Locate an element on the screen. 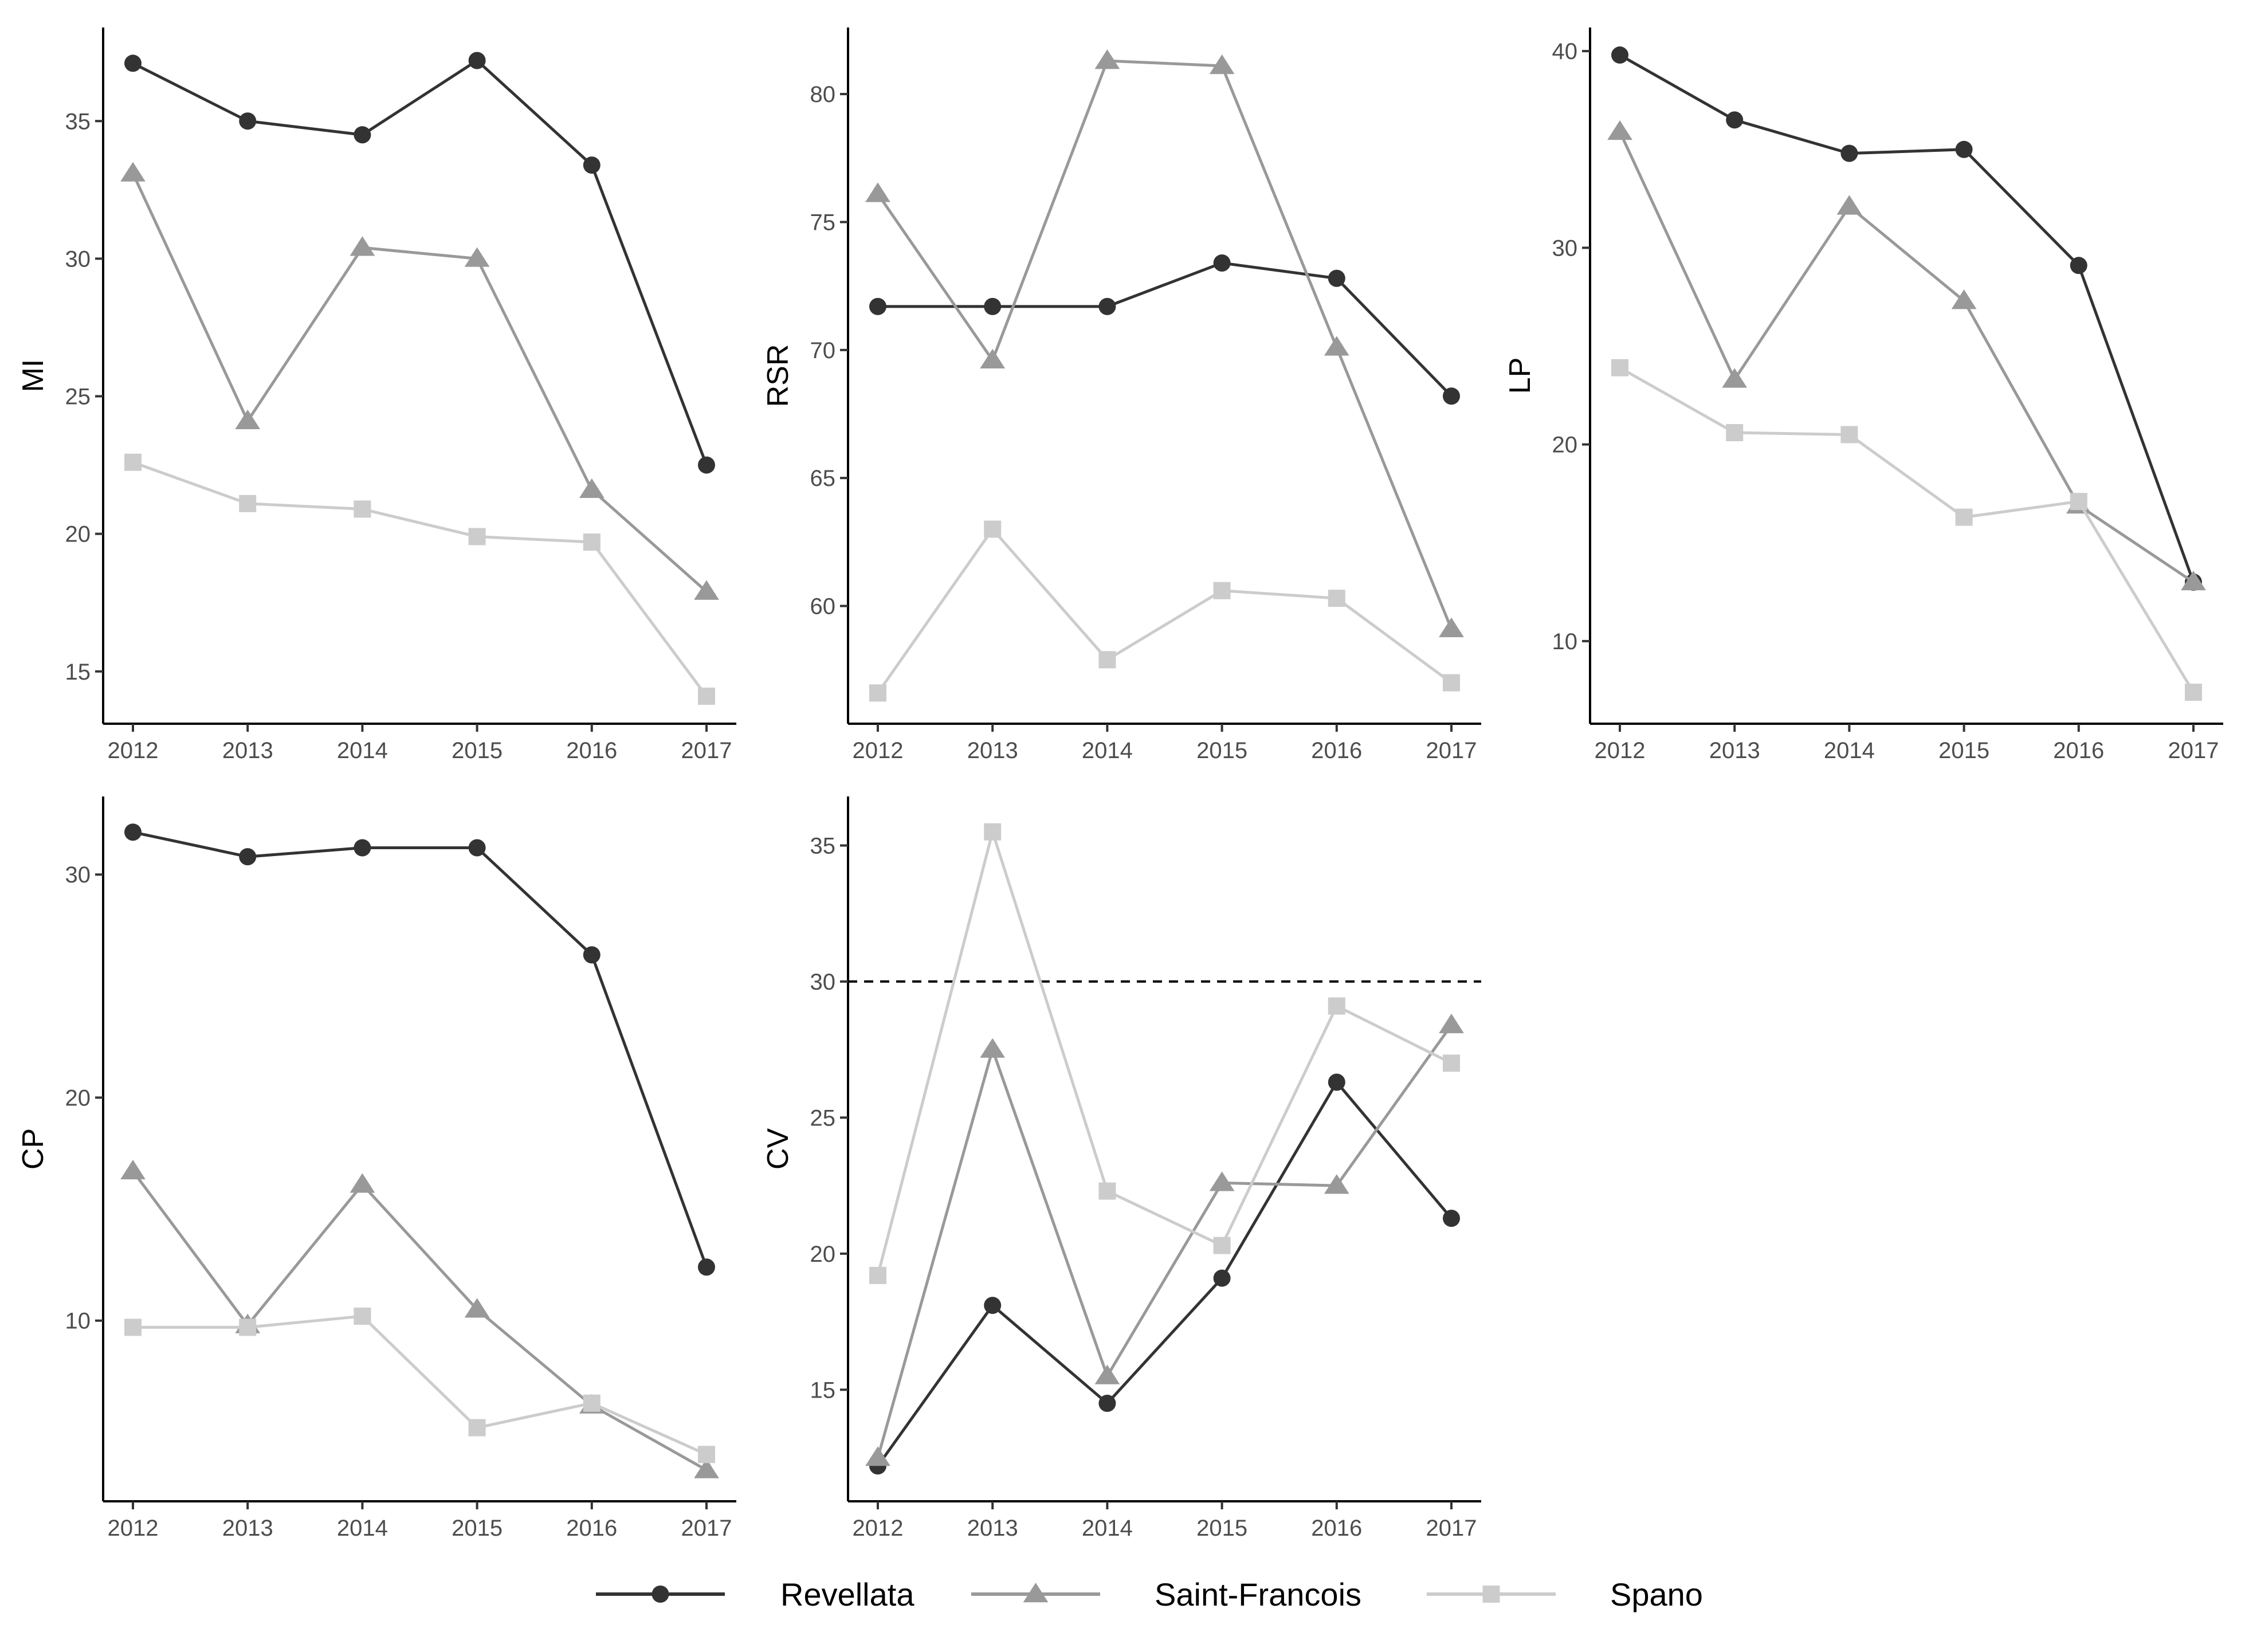  y-axis-title: LP is located at coordinates (1520, 376).